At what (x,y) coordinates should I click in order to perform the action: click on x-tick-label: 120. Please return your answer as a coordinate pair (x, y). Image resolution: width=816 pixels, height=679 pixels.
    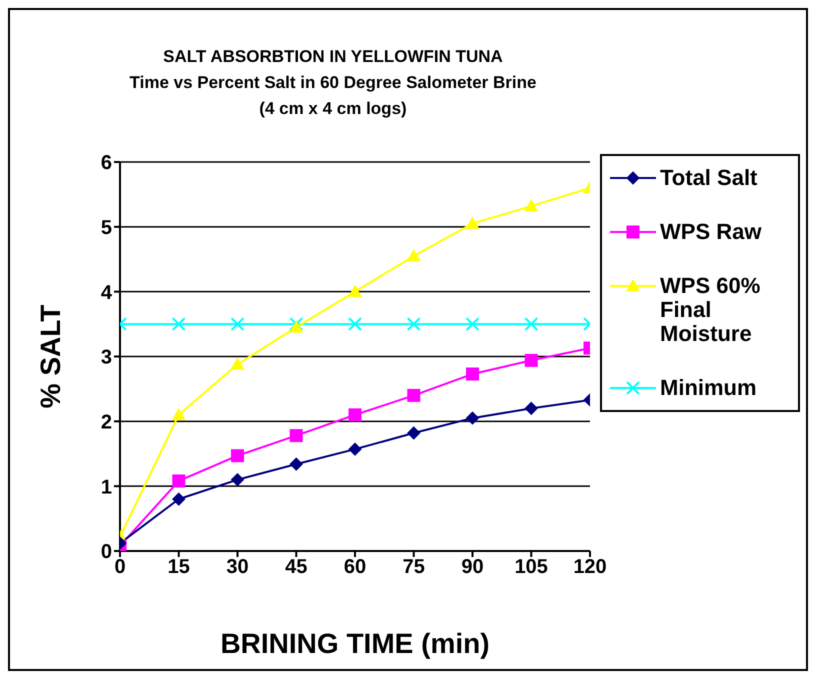
    Looking at the image, I should click on (590, 567).